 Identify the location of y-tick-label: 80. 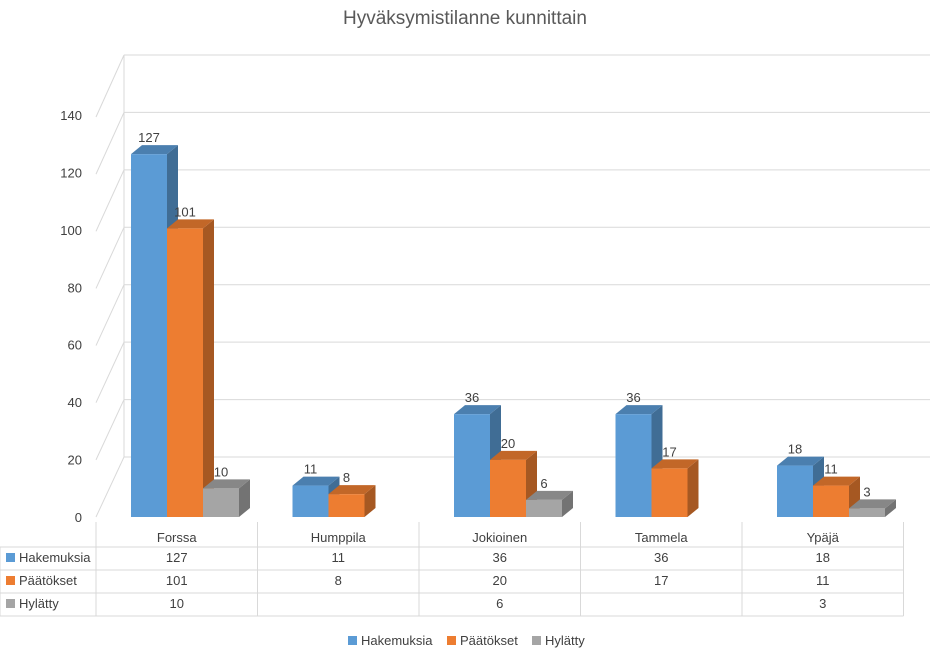
(75, 287).